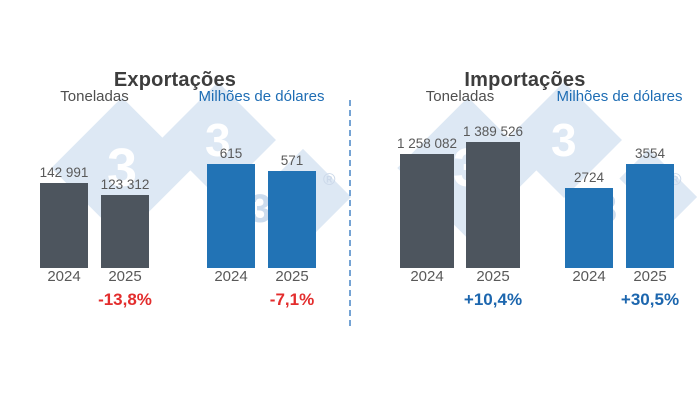 The height and width of the screenshot is (400, 700). Describe the element at coordinates (329, 179) in the screenshot. I see `registered-trademark-icon: ®` at that location.